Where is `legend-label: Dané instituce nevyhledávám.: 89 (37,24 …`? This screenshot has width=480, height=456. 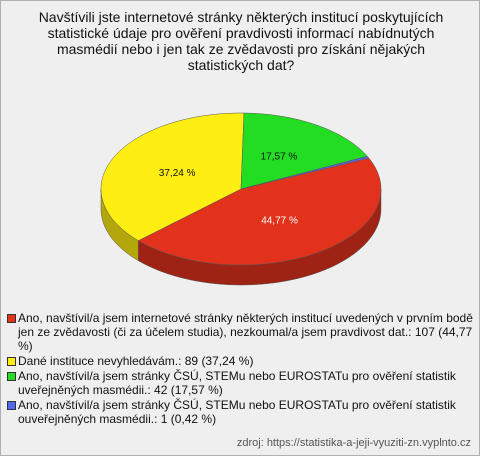
legend-label: Dané instituce nevyhledávám.: 89 (37,24 … is located at coordinates (136, 361).